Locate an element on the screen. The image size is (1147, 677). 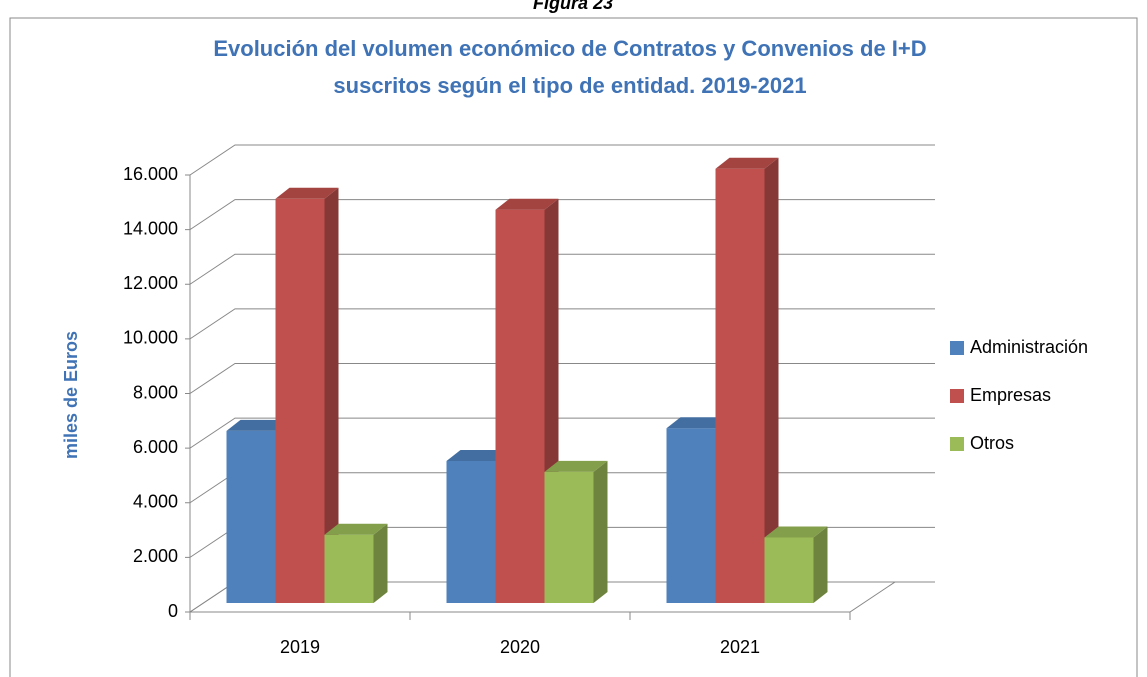
y-tick-label: 10.000 is located at coordinates (150, 338).